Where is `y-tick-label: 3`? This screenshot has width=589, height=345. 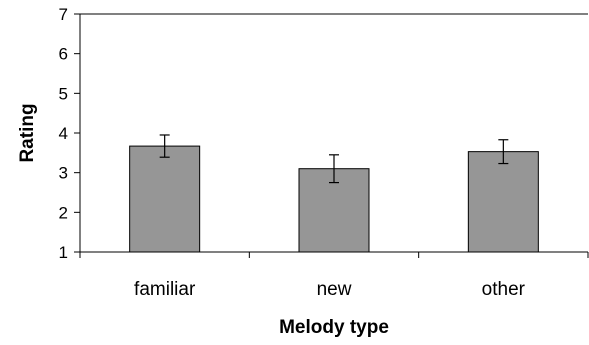
y-tick-label: 3 is located at coordinates (63, 173).